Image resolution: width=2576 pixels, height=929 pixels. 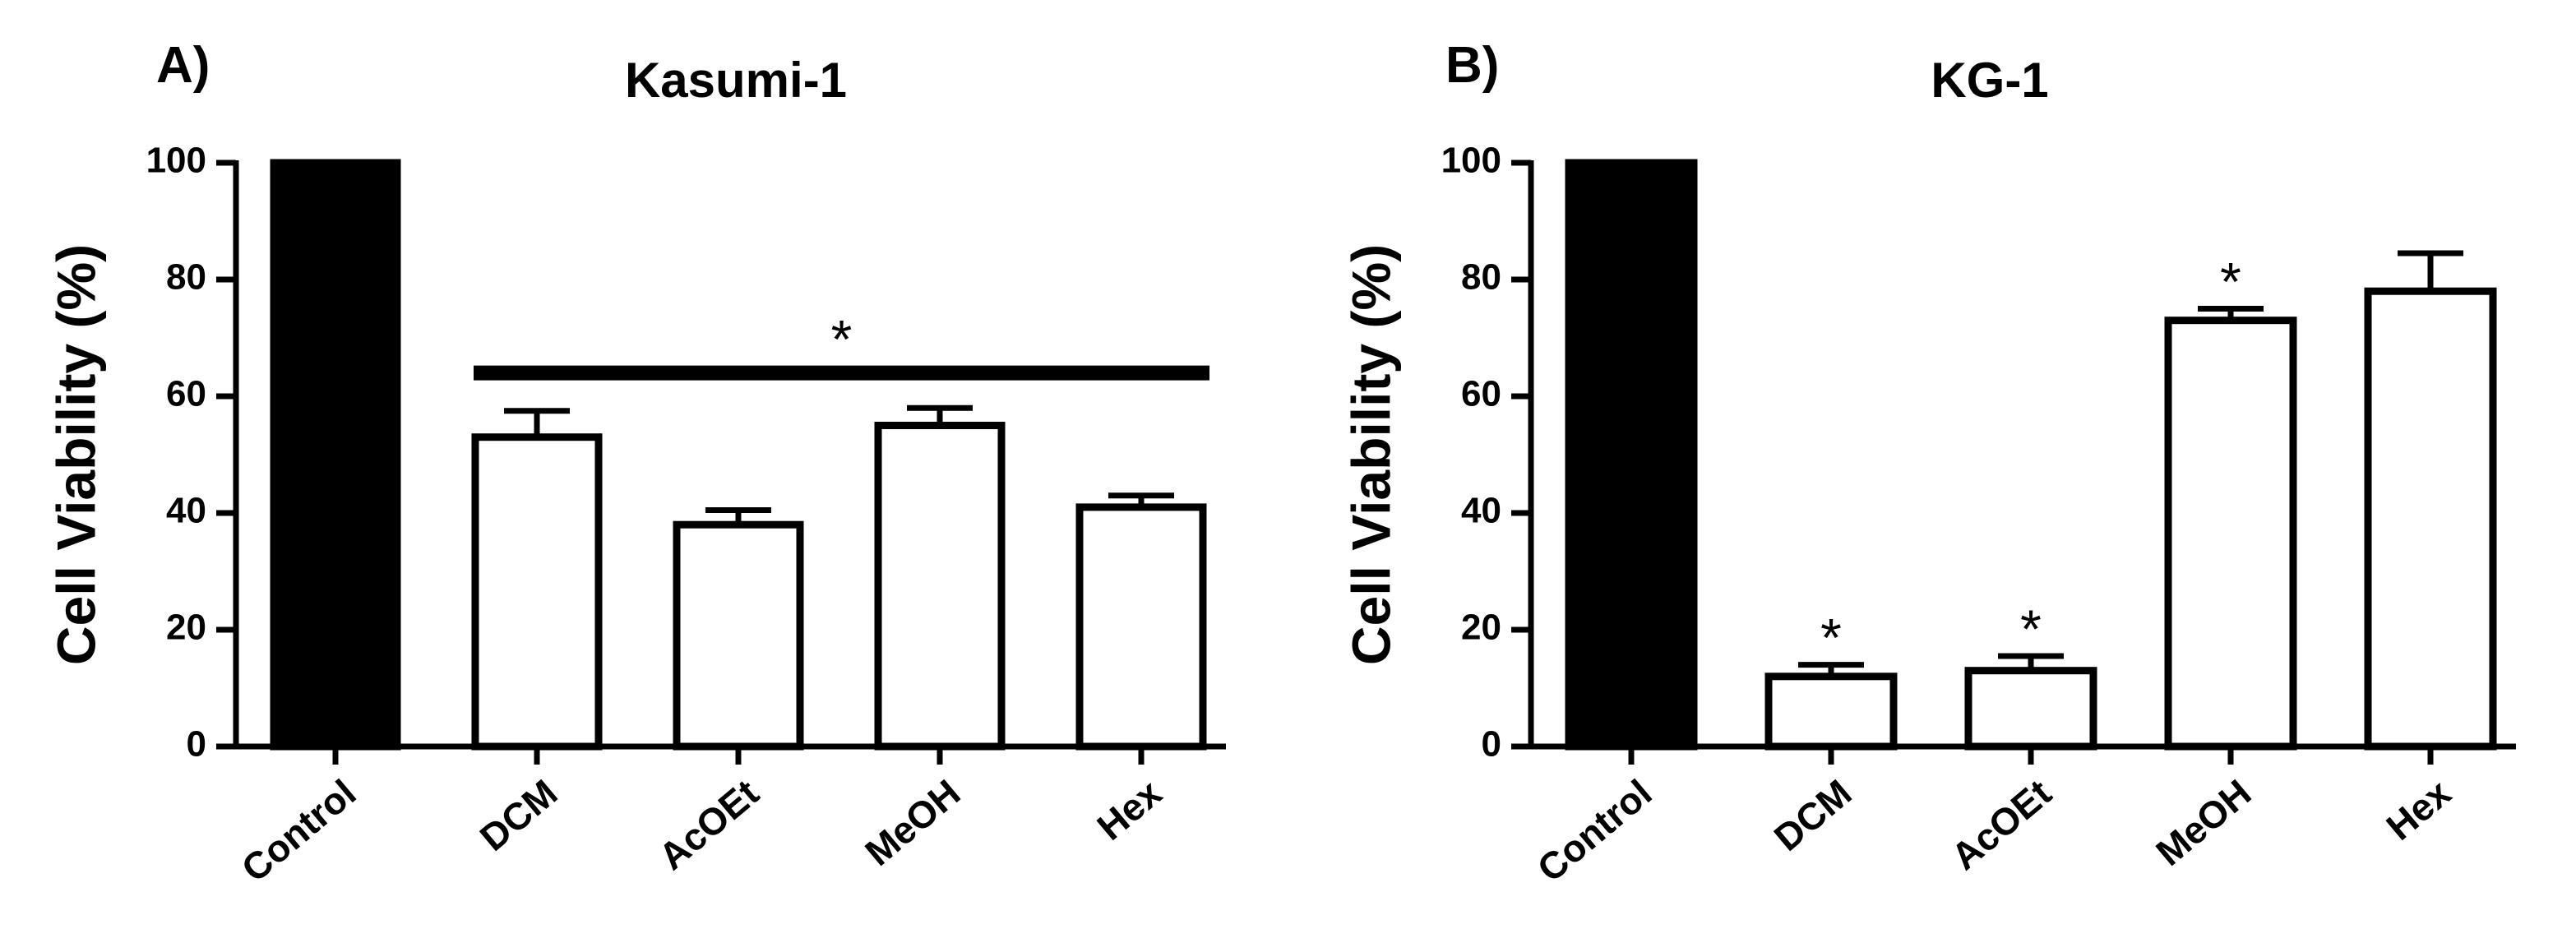 What do you see at coordinates (736, 80) in the screenshot?
I see `chart-title: Kasumi-1` at bounding box center [736, 80].